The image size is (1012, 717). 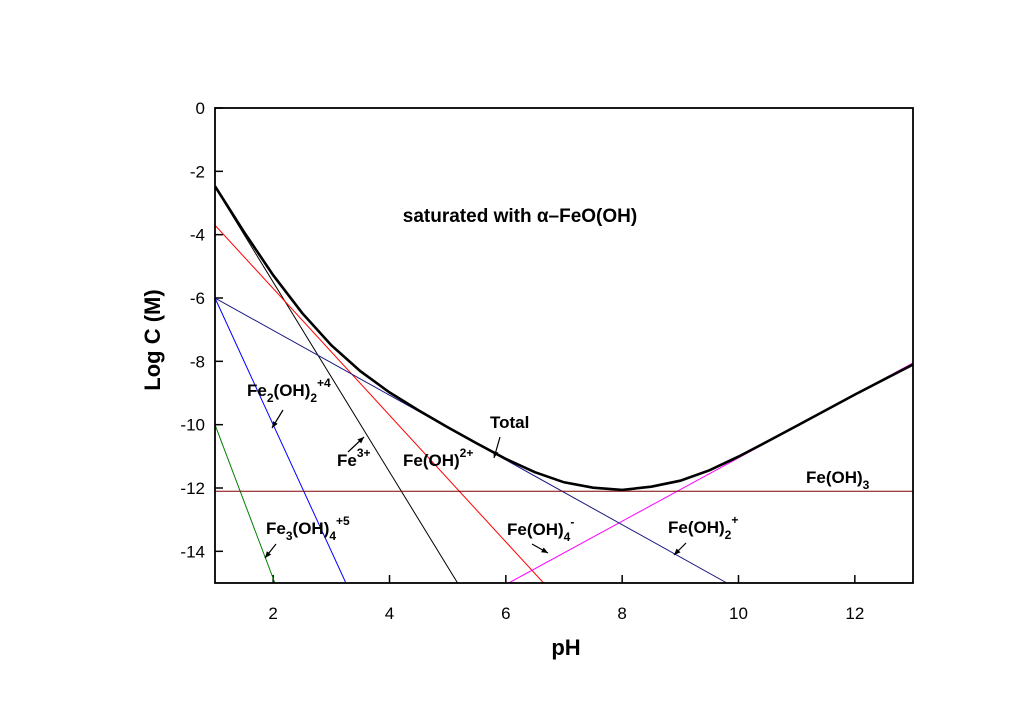 I want to click on x-tick-label: 12, so click(x=854, y=613).